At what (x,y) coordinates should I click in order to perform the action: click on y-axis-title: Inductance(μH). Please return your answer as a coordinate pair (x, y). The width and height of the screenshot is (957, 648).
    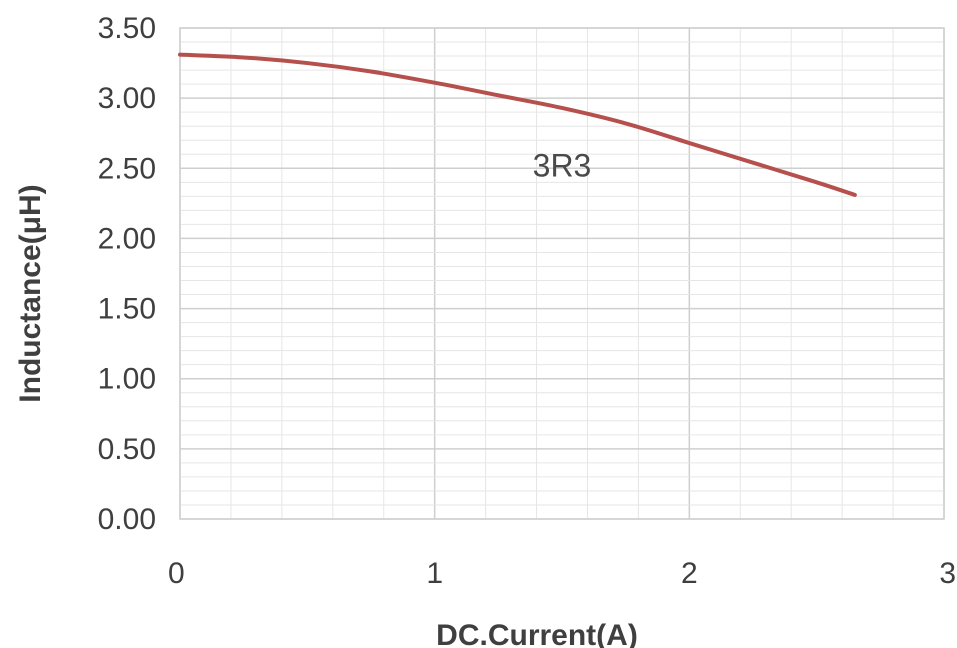
    Looking at the image, I should click on (30, 293).